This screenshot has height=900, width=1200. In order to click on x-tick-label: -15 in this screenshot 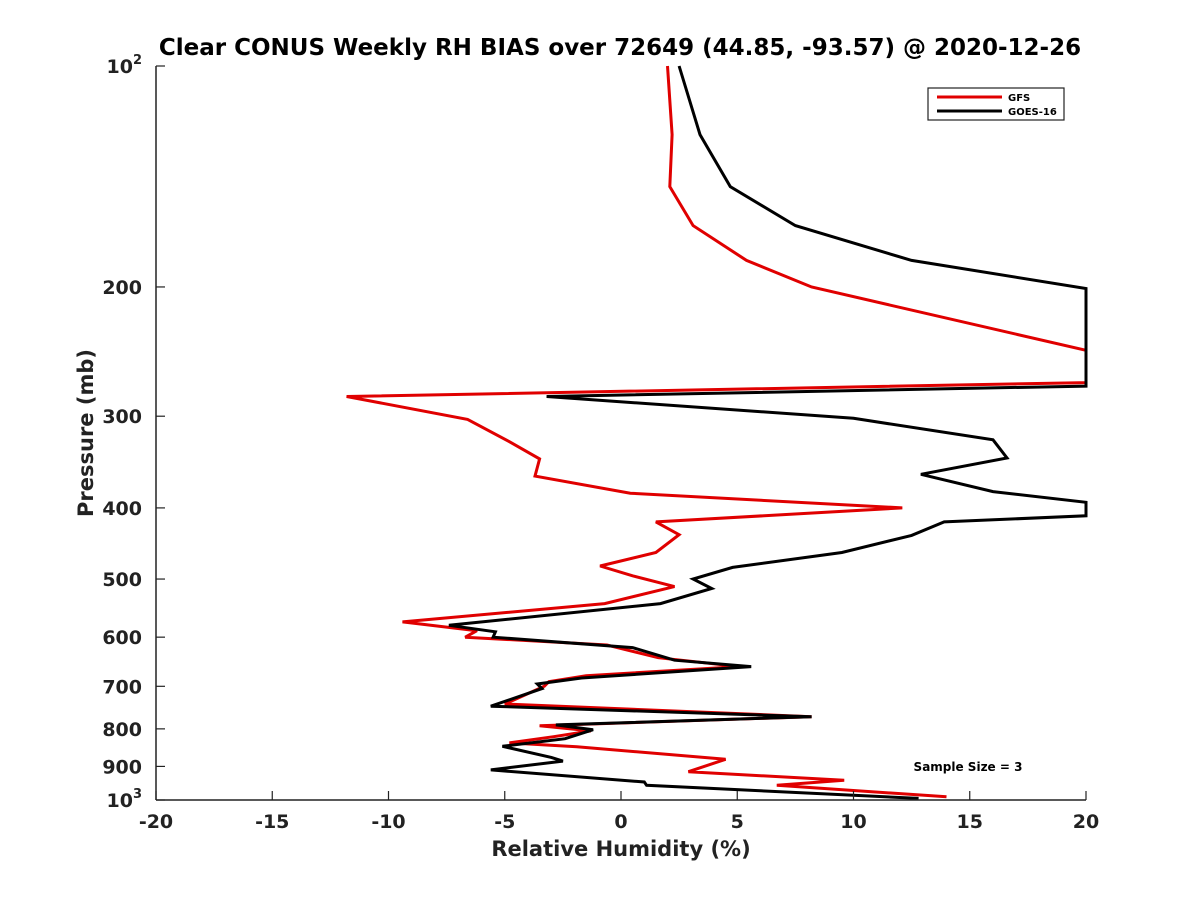, I will do `click(272, 822)`.